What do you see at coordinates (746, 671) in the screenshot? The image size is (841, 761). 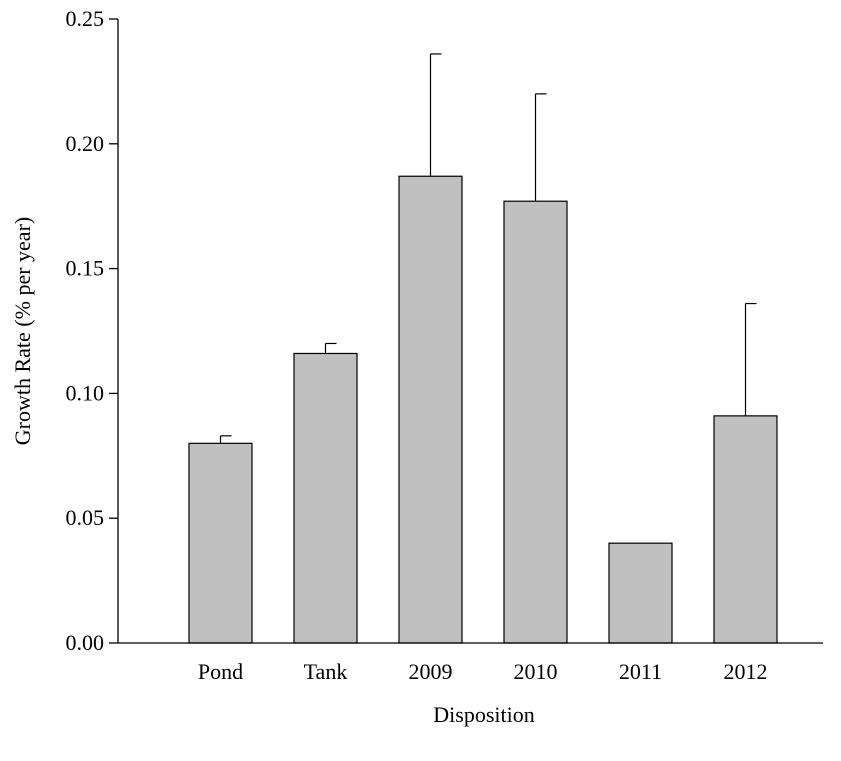 I see `x-tick-label: 2012` at bounding box center [746, 671].